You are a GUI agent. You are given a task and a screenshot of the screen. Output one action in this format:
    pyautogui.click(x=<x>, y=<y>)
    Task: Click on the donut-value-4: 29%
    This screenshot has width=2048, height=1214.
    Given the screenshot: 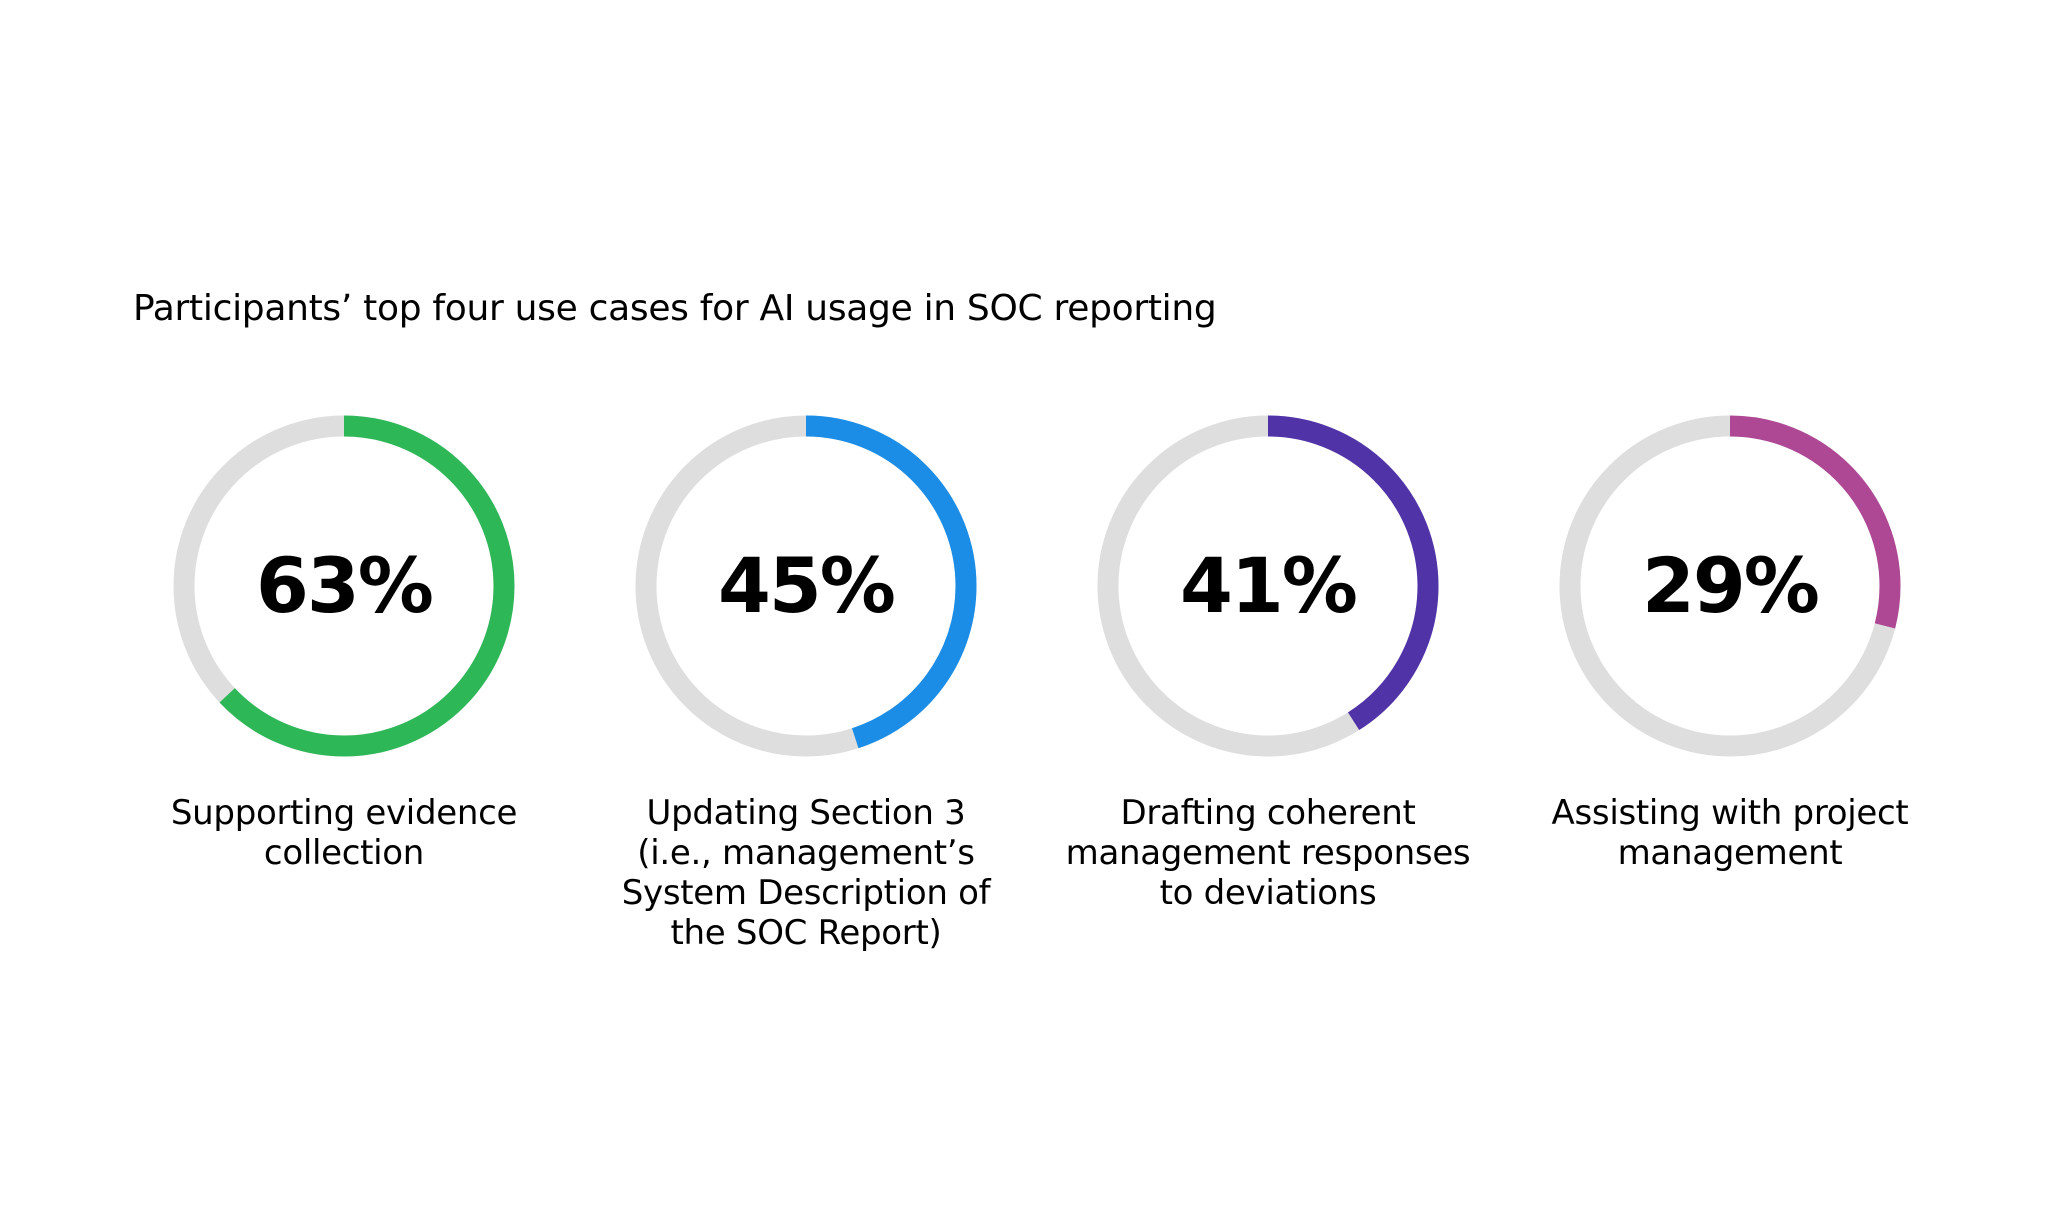 What is the action you would take?
    pyautogui.click(x=1730, y=585)
    